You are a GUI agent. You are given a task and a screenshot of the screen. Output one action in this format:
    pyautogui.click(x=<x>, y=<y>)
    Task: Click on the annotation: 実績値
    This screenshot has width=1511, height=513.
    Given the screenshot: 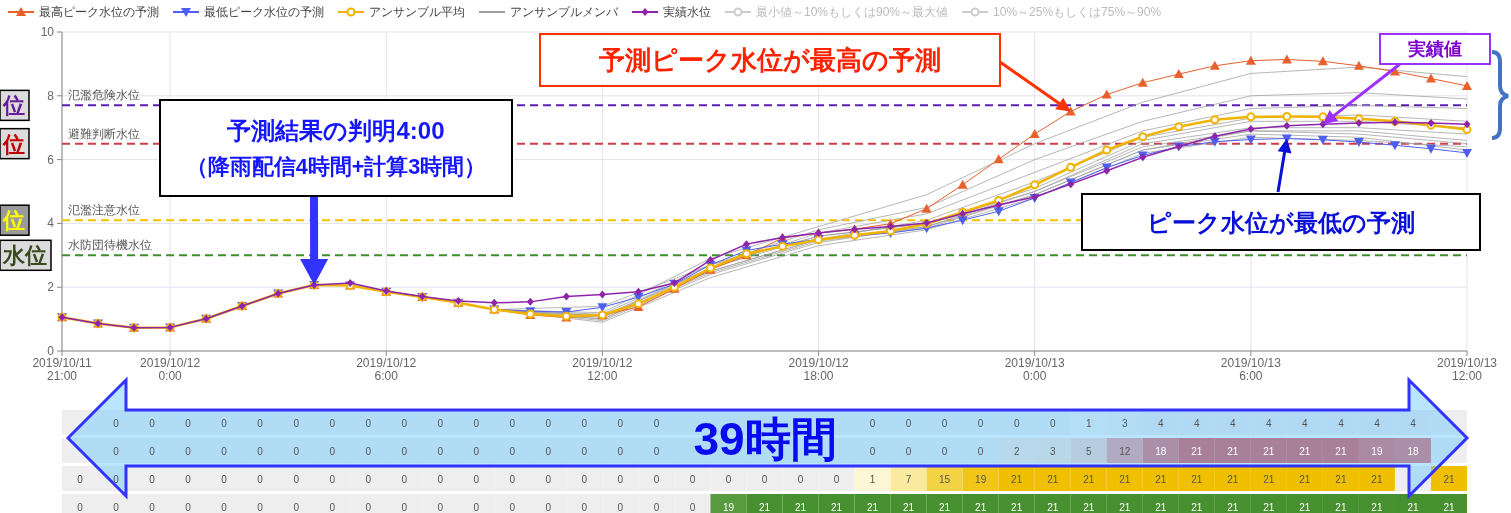 What is the action you would take?
    pyautogui.click(x=1406, y=79)
    